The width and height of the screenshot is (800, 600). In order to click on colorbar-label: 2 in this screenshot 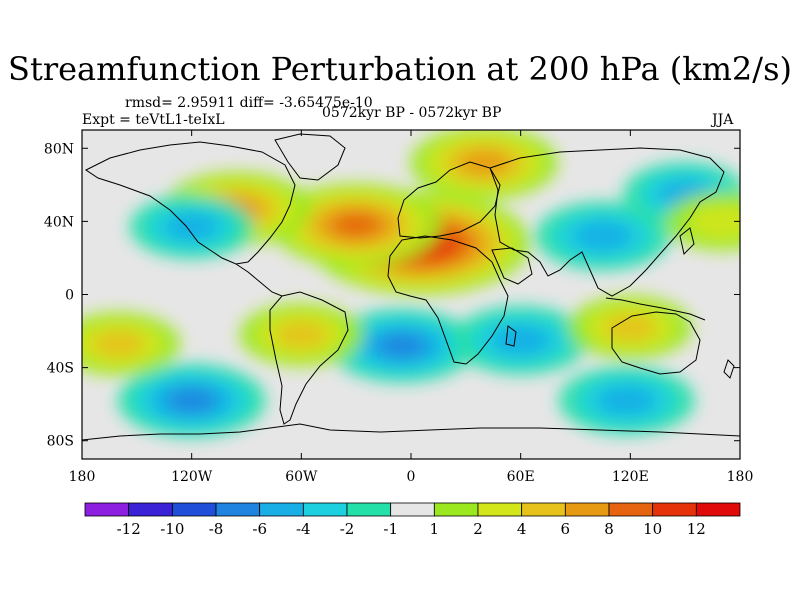, I will do `click(478, 529)`.